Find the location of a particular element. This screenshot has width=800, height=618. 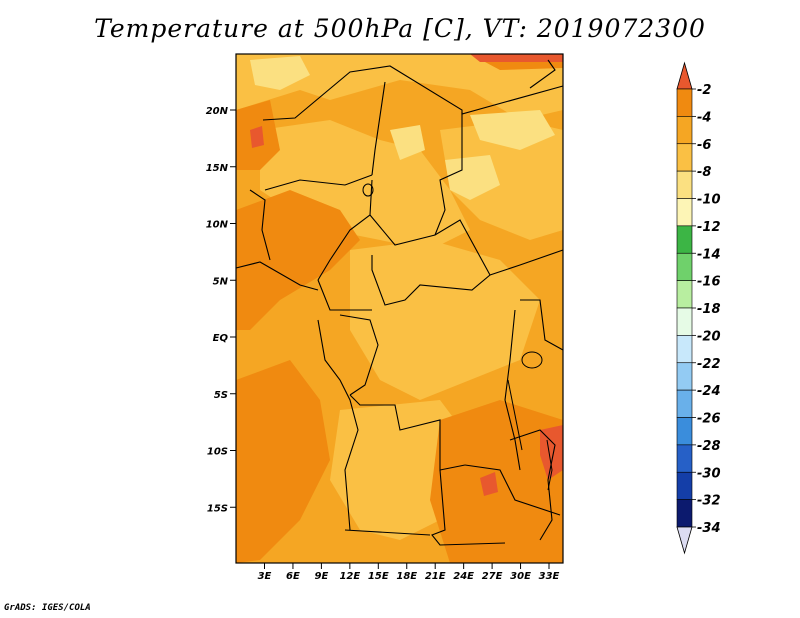

border-angola-zambia is located at coordinates (468, 507).